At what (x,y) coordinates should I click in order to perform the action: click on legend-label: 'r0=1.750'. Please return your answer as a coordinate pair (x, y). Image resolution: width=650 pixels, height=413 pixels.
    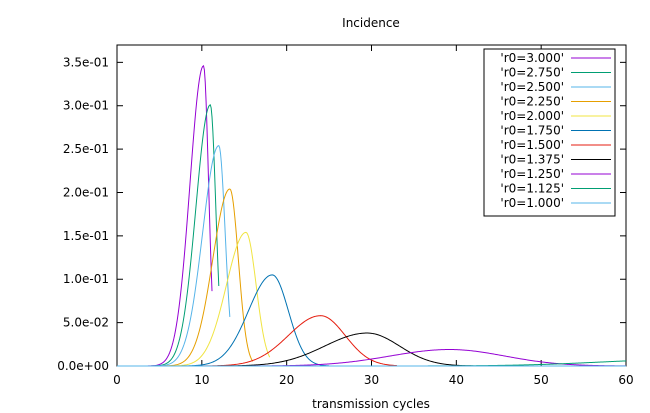
    Looking at the image, I should click on (532, 131).